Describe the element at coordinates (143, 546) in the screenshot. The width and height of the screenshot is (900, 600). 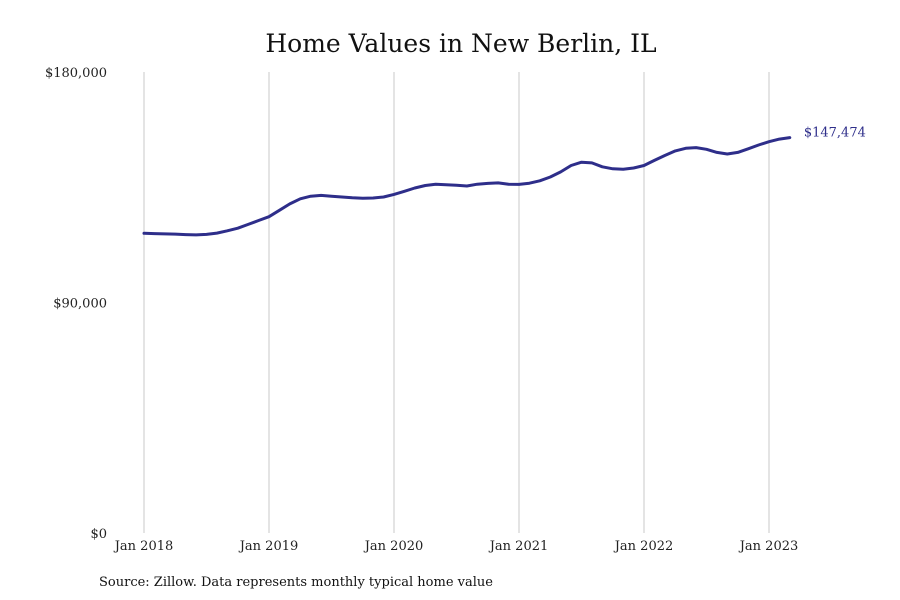
I see `x-tick-label: Jan 2018` at that location.